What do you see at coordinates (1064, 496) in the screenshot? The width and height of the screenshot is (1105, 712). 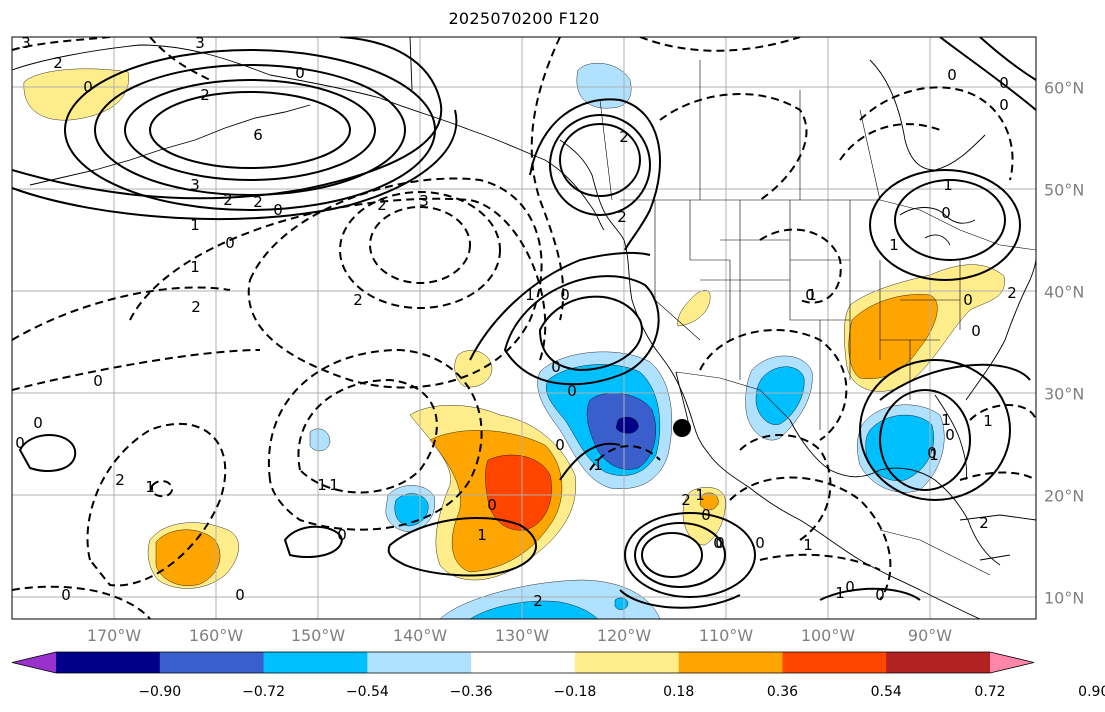 I see `latitude-label: 20°N` at bounding box center [1064, 496].